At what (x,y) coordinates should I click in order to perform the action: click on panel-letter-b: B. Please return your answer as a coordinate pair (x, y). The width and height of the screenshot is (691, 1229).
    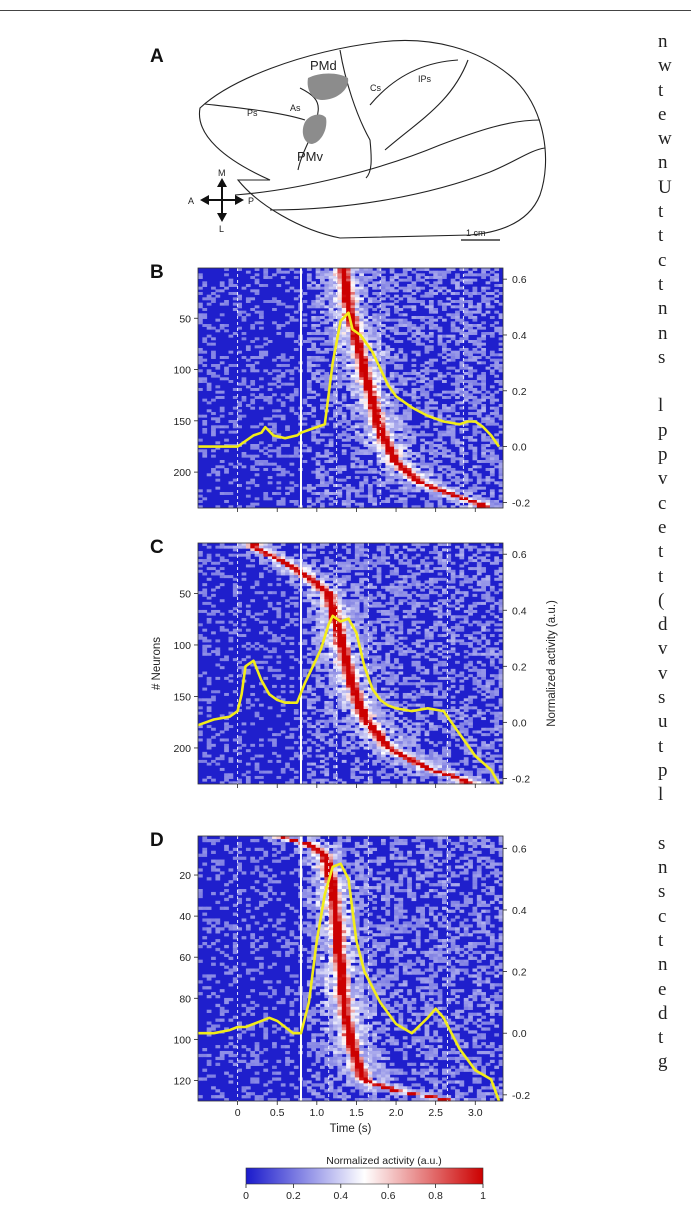
    Looking at the image, I should click on (157, 272).